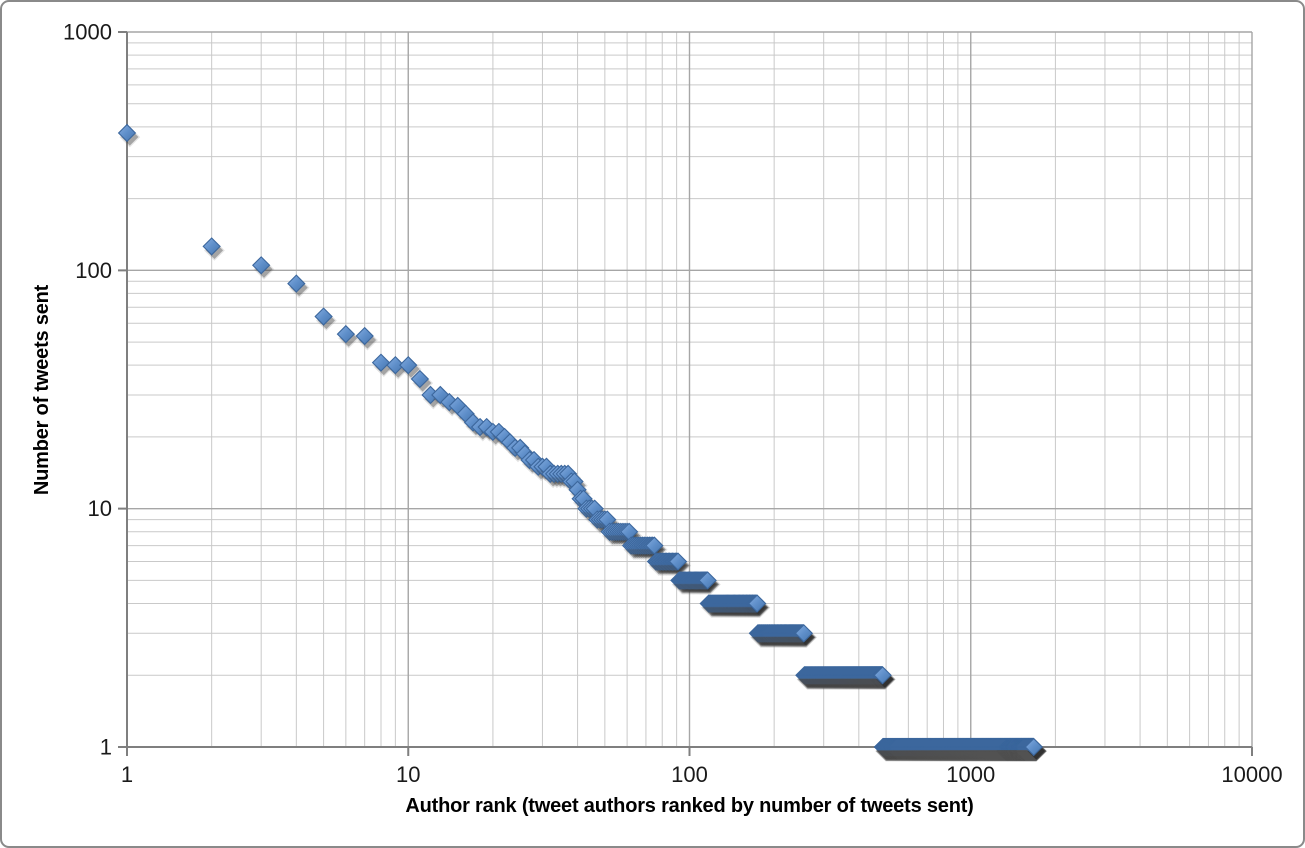  Describe the element at coordinates (970, 774) in the screenshot. I see `x-tick-label: 1000` at that location.